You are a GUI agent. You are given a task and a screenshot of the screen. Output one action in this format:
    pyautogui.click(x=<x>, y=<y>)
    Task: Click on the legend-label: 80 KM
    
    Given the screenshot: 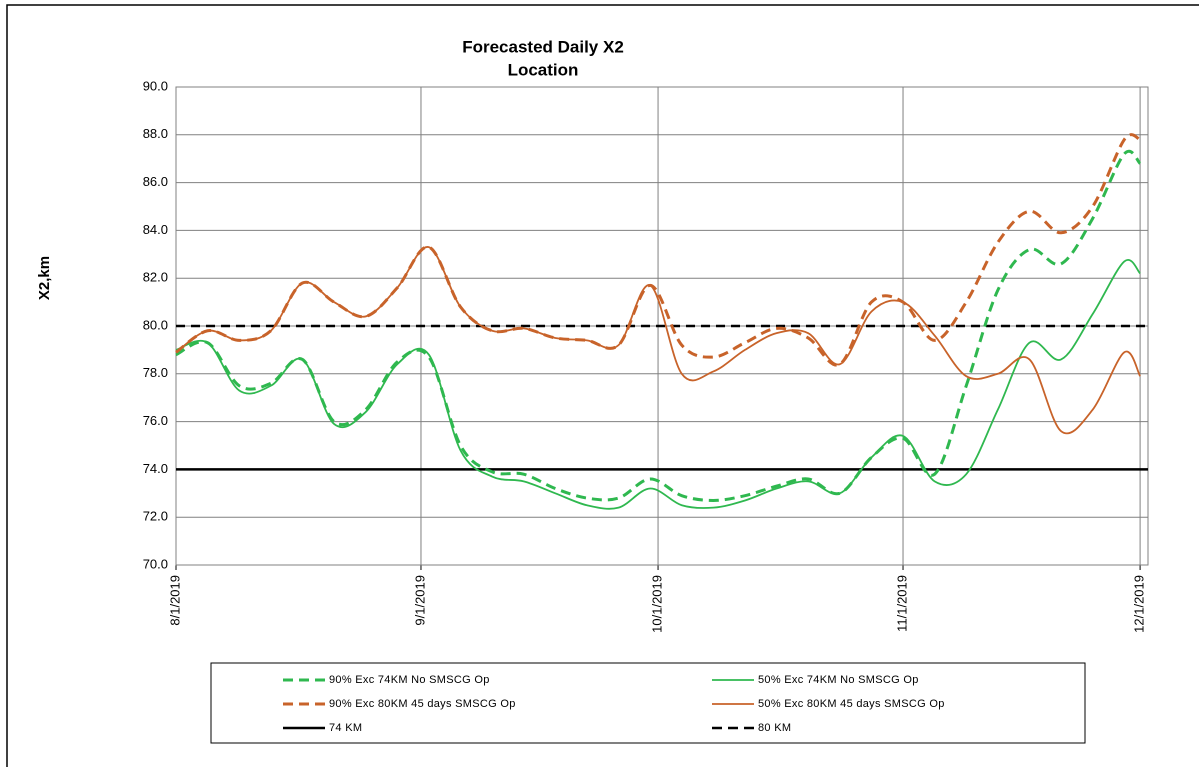 What is the action you would take?
    pyautogui.click(x=774, y=728)
    